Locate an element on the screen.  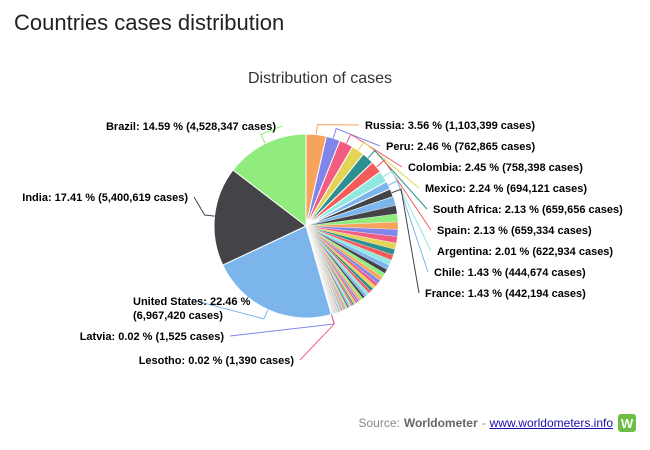
worldometer-logo-icon: W is located at coordinates (627, 423).